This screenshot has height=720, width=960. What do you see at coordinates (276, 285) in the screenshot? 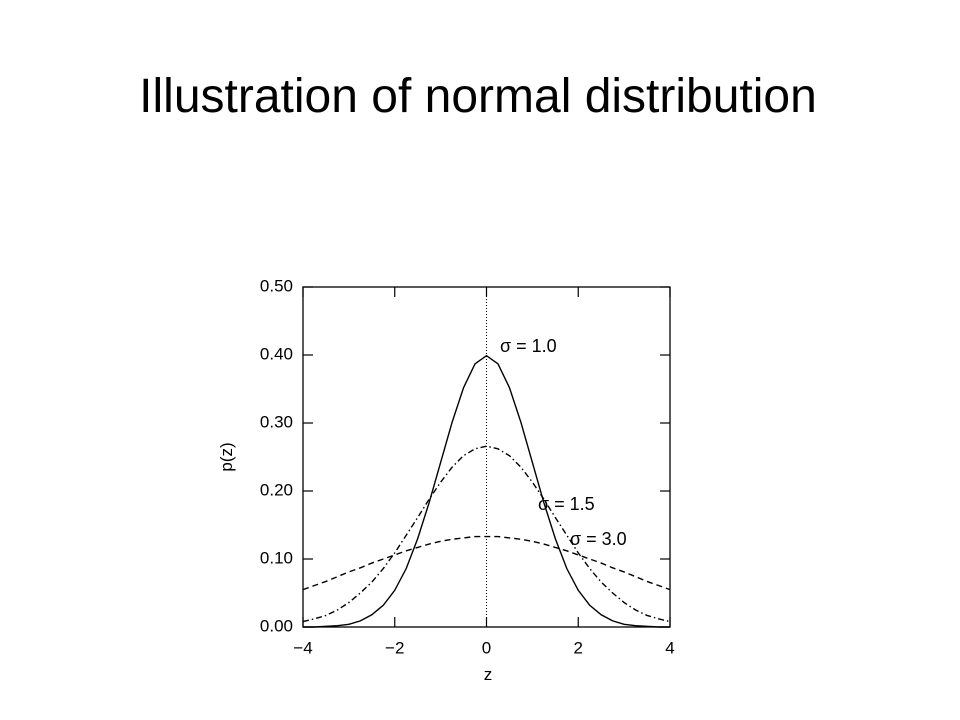
I see `y-tick-label: 0.50` at bounding box center [276, 285].